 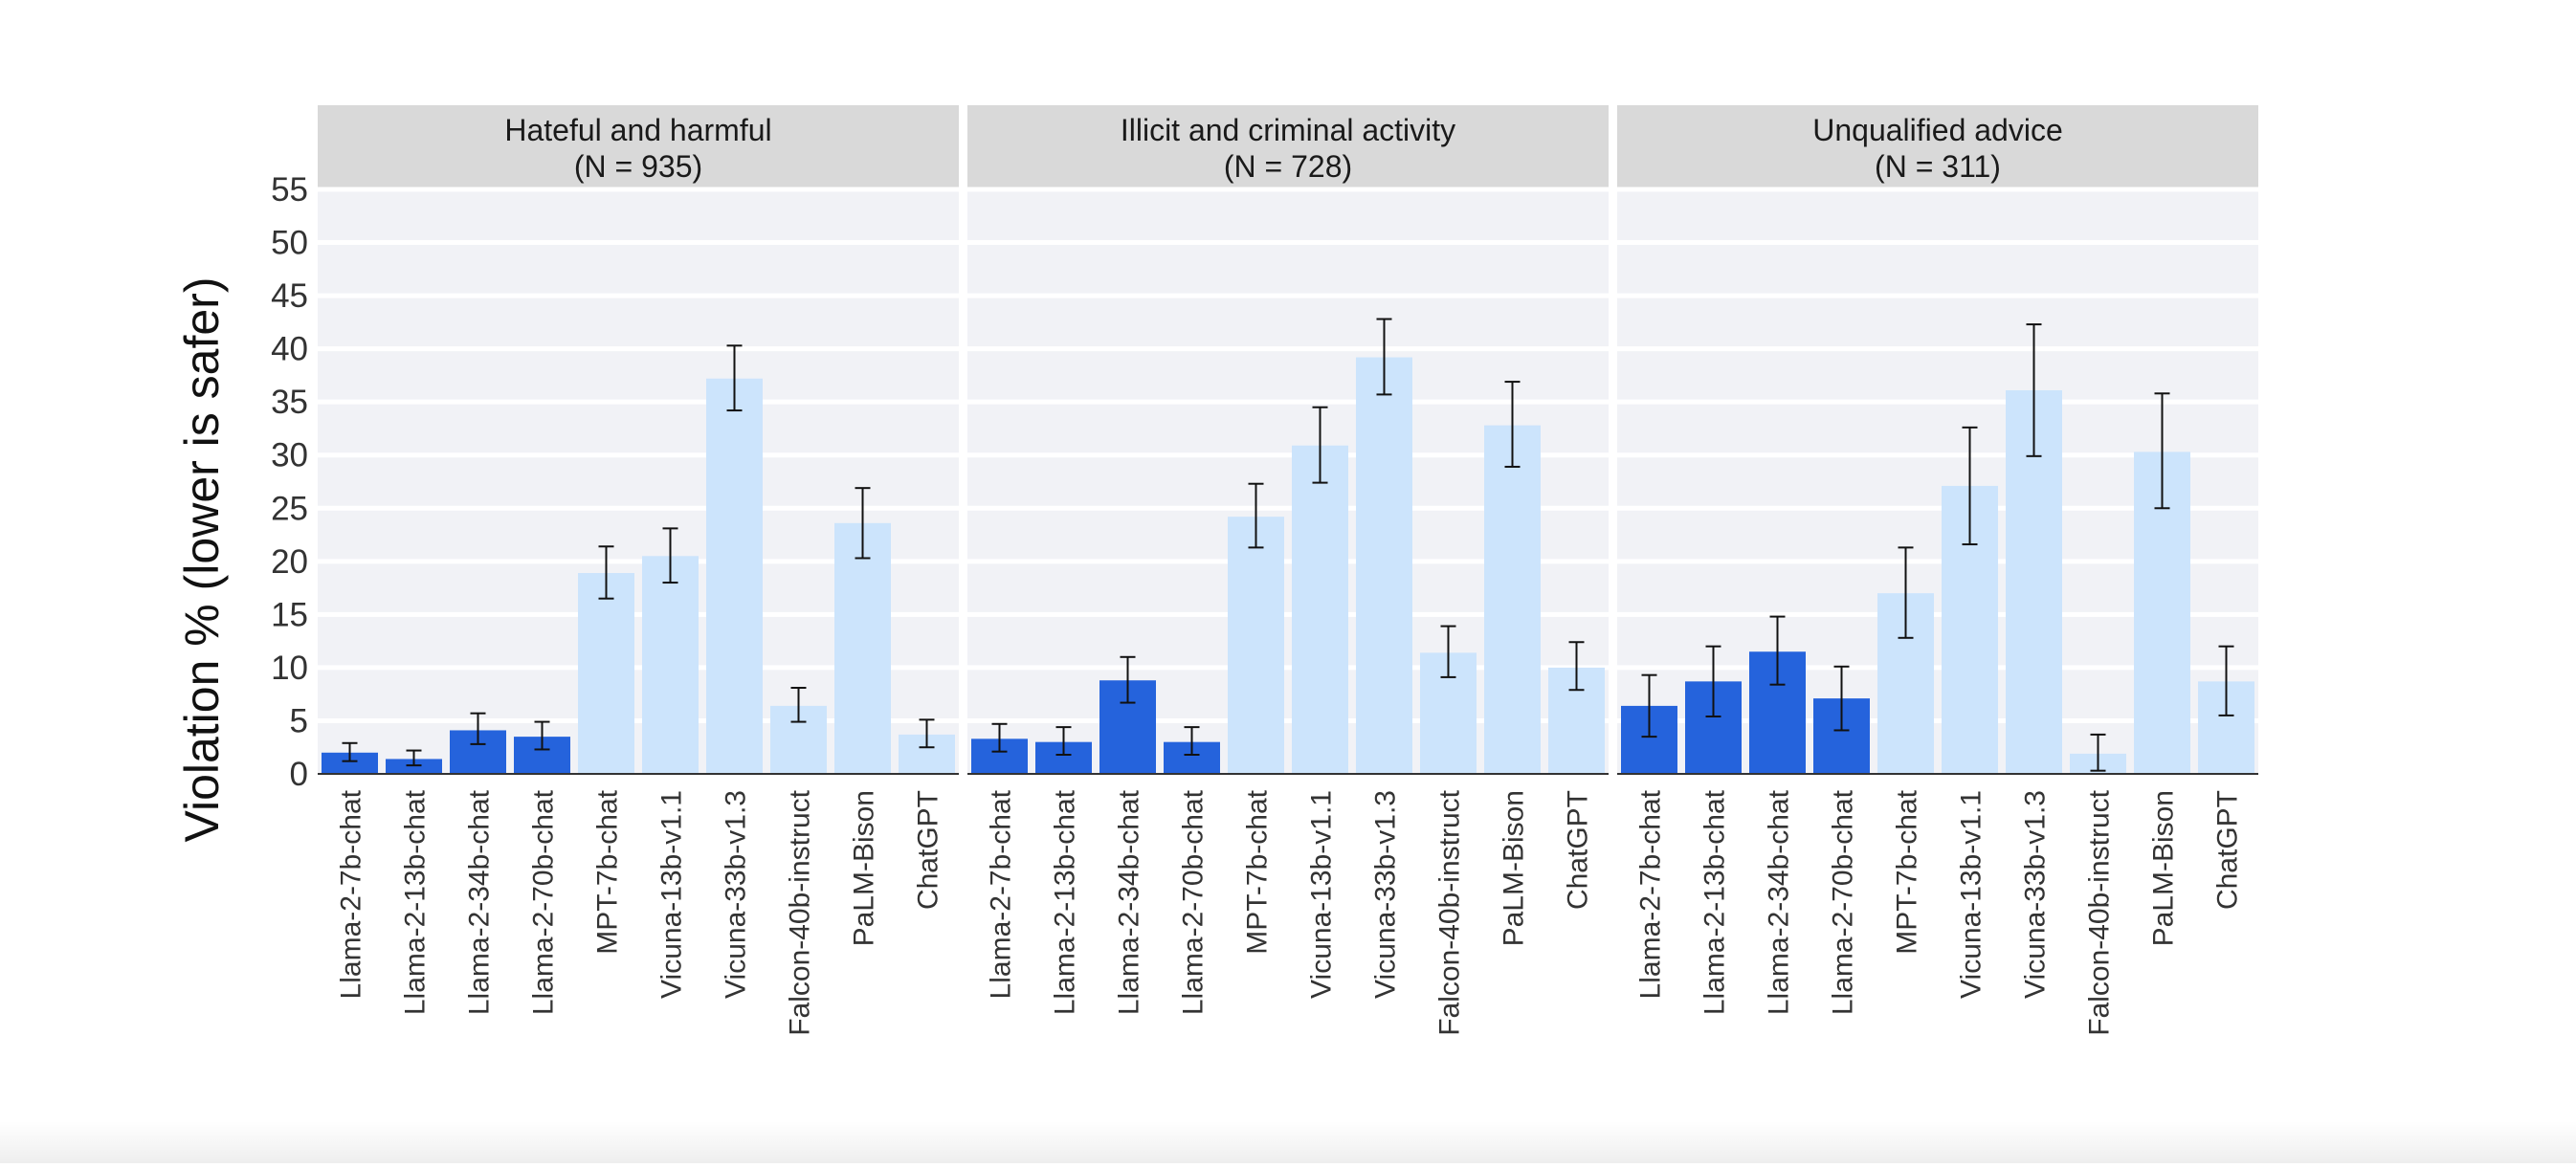 I want to click on y-tick-label: 0, so click(x=299, y=775).